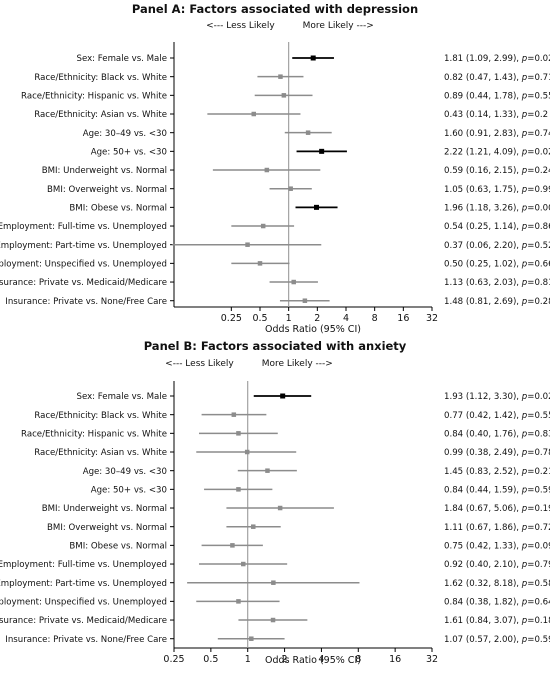 This screenshot has width=550, height=678. Describe the element at coordinates (483, 265) in the screenshot. I see `estimate-ci-text: 0.50 (0.25, 1.02),` at that location.